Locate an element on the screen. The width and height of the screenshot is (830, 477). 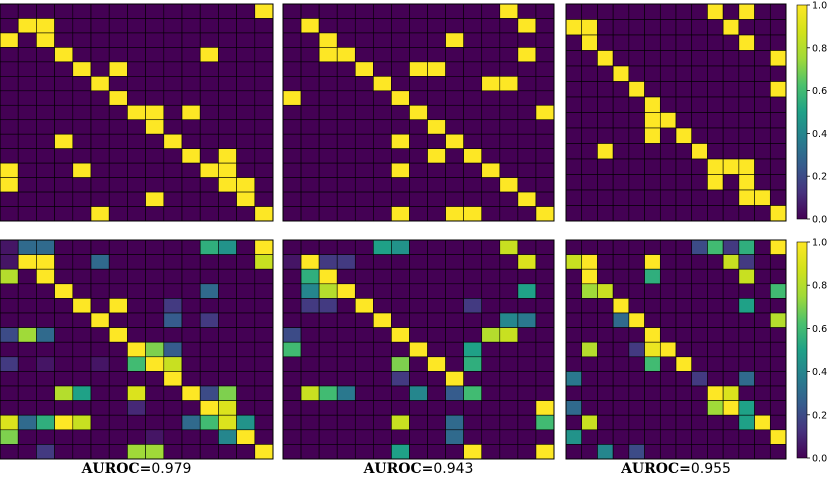
heatmap-border is located at coordinates (676, 349).